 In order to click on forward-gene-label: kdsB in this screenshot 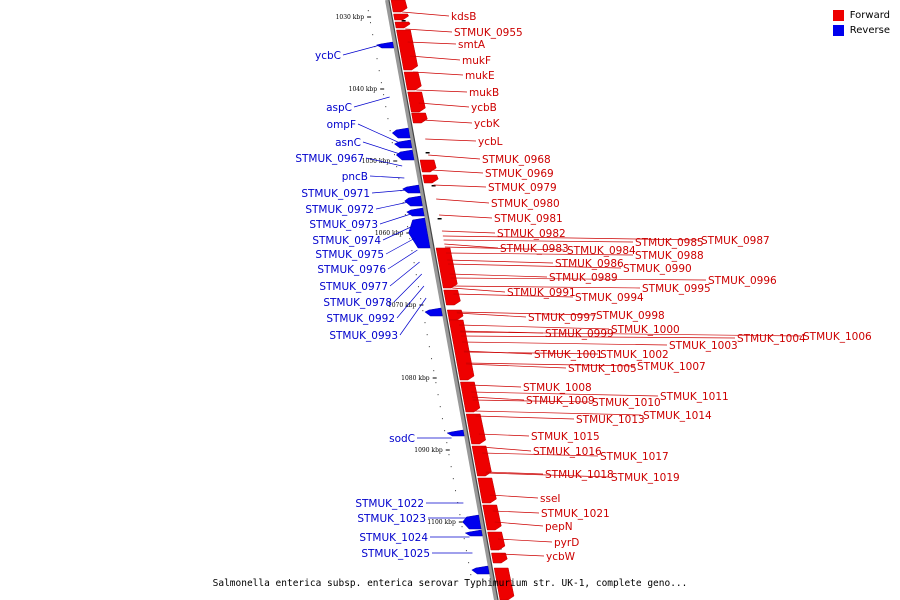, I will do `click(463, 17)`.